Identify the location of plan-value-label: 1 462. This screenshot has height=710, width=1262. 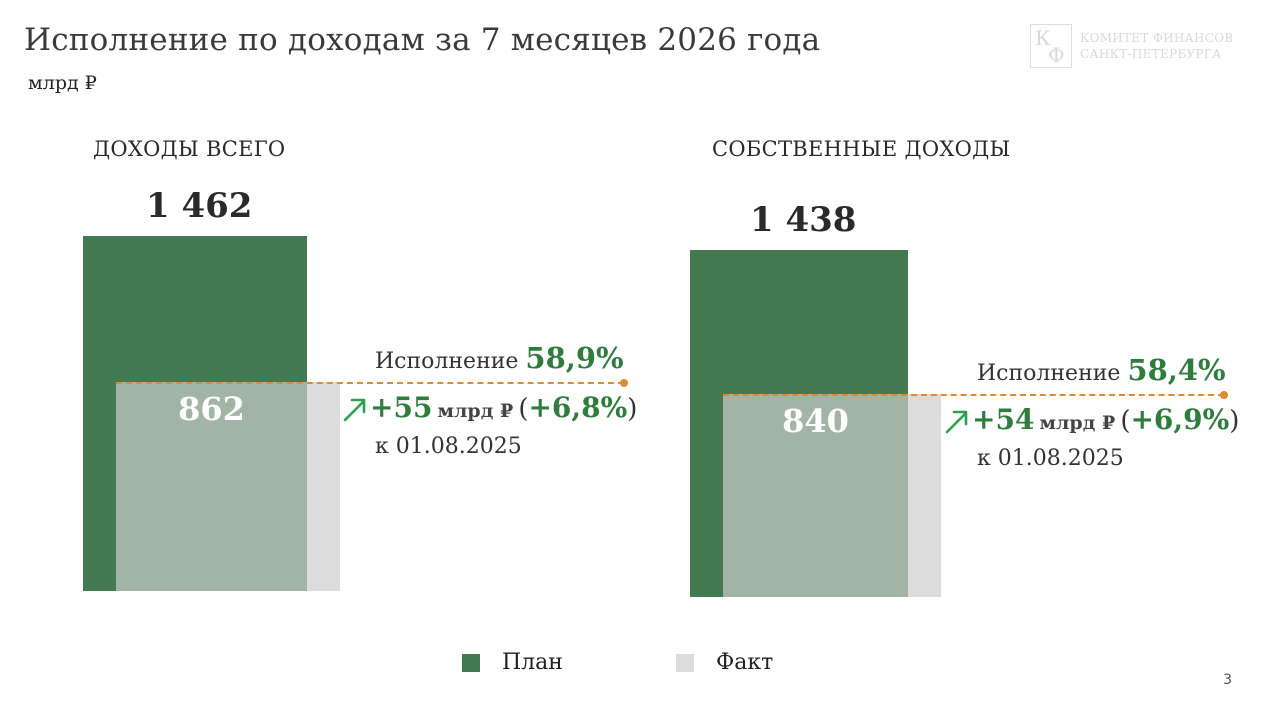
(199, 206).